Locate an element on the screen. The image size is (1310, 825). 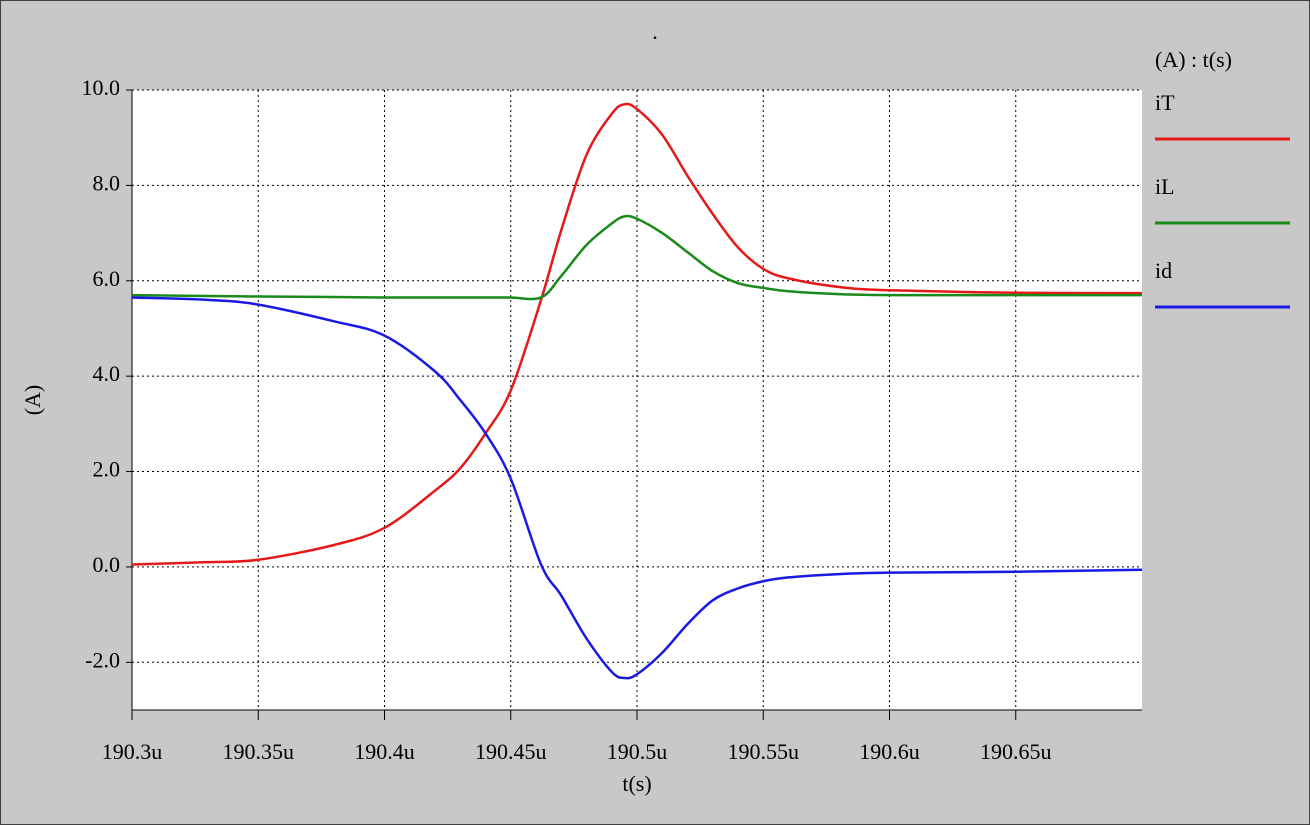
x-tick-label: 190.55u is located at coordinates (764, 751).